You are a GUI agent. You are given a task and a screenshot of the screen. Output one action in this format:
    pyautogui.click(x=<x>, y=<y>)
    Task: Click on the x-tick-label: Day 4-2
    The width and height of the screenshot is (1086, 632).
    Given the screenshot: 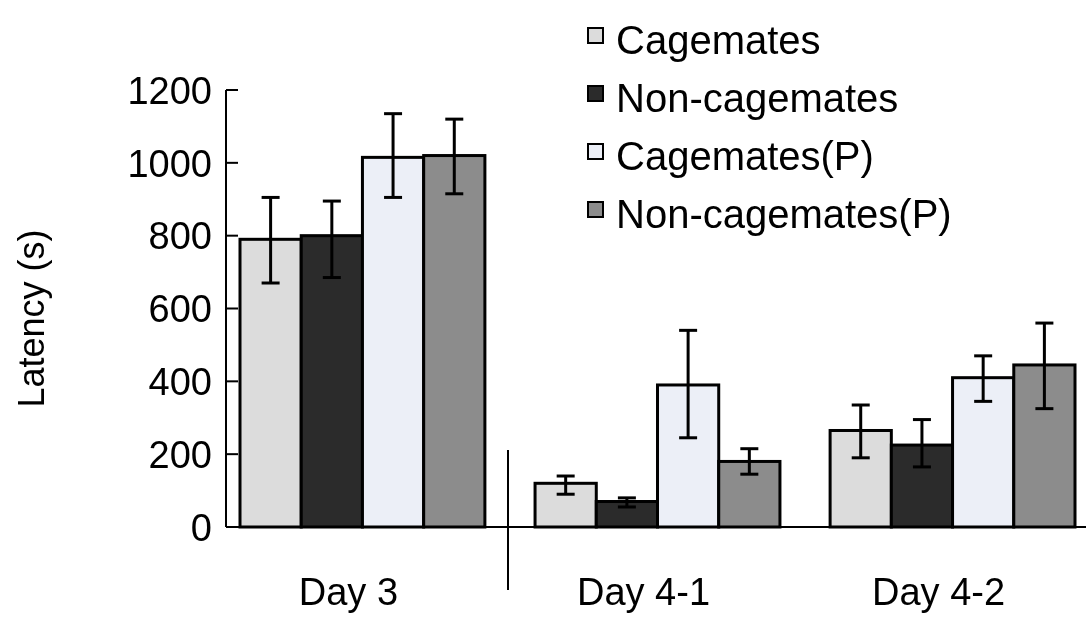 What is the action you would take?
    pyautogui.click(x=939, y=592)
    